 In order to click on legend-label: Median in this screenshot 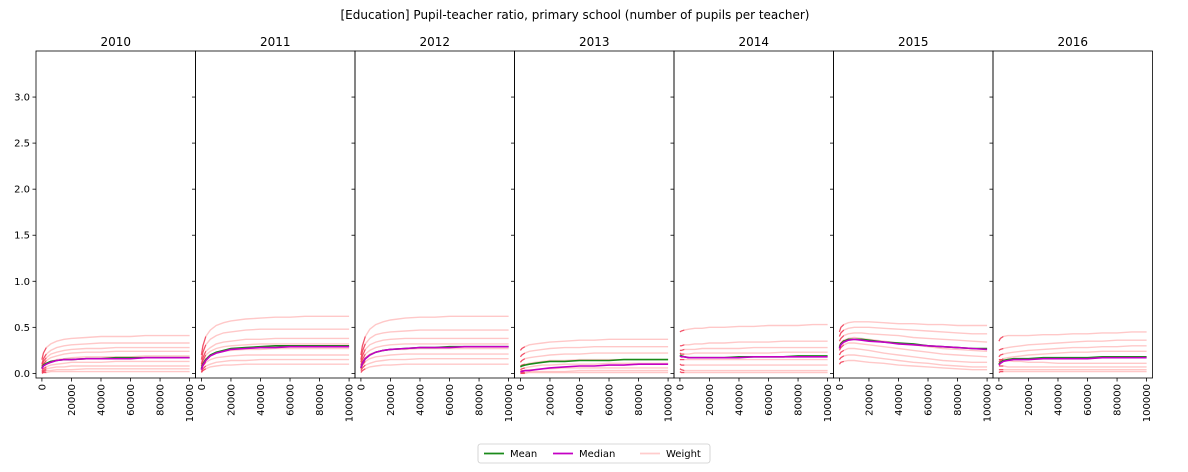, I will do `click(597, 454)`.